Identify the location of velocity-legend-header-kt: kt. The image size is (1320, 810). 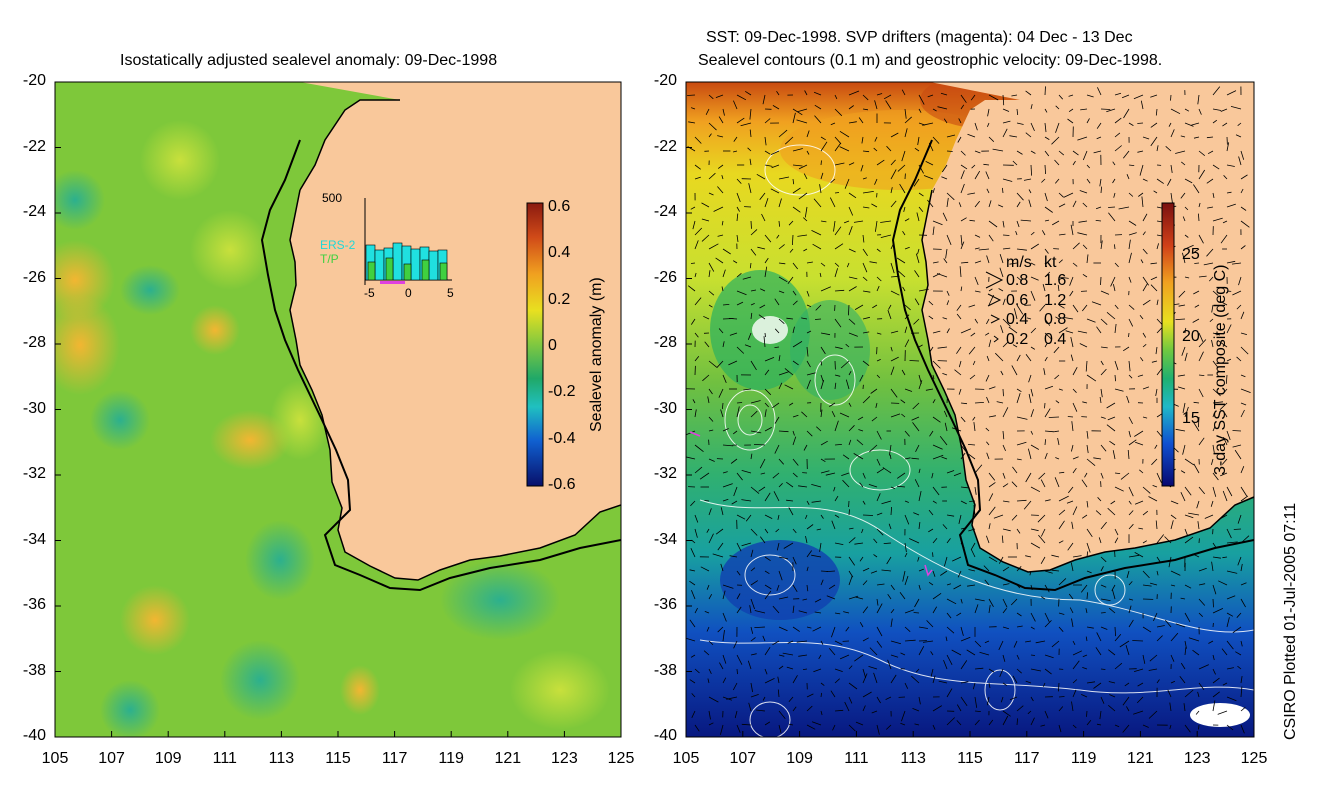
(1050, 262).